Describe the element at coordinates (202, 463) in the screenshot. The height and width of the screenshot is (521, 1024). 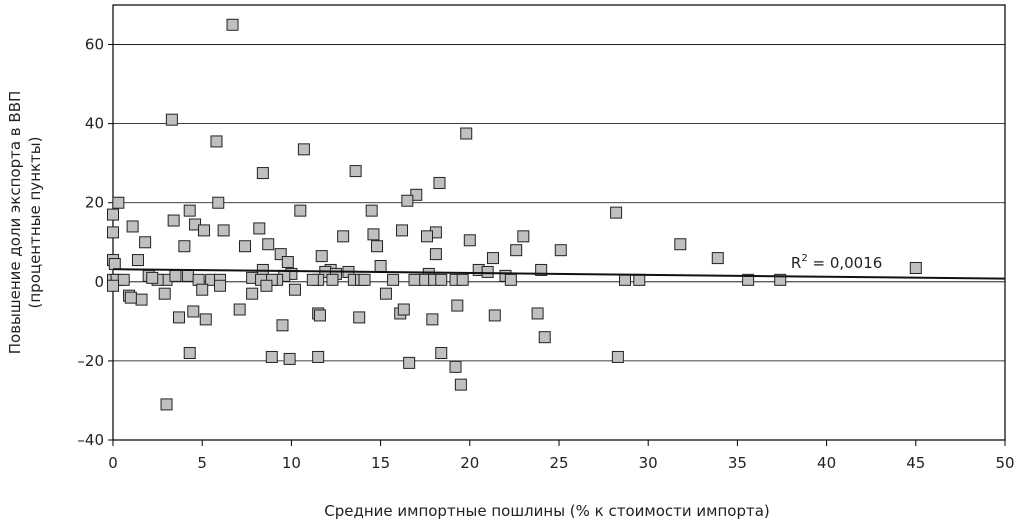
I see `x-tick-label: 5` at that location.